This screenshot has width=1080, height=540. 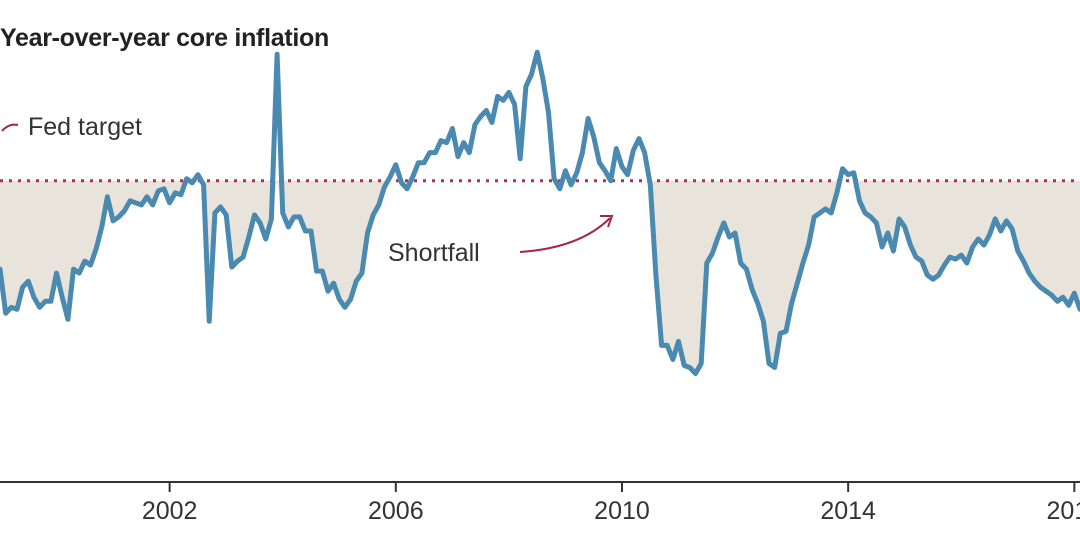 I want to click on x-axis-ticks: 2002 2006 2010 2014 2018, so click(x=611, y=503).